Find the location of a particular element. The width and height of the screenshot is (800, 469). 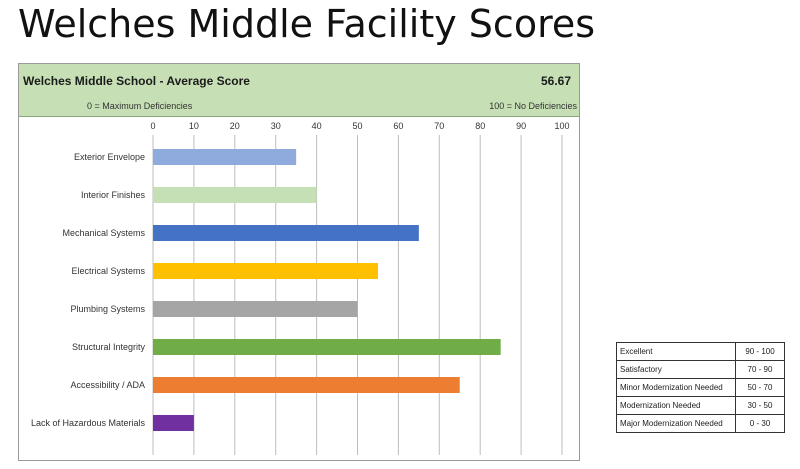

x-tick-label: 40 is located at coordinates (317, 126).